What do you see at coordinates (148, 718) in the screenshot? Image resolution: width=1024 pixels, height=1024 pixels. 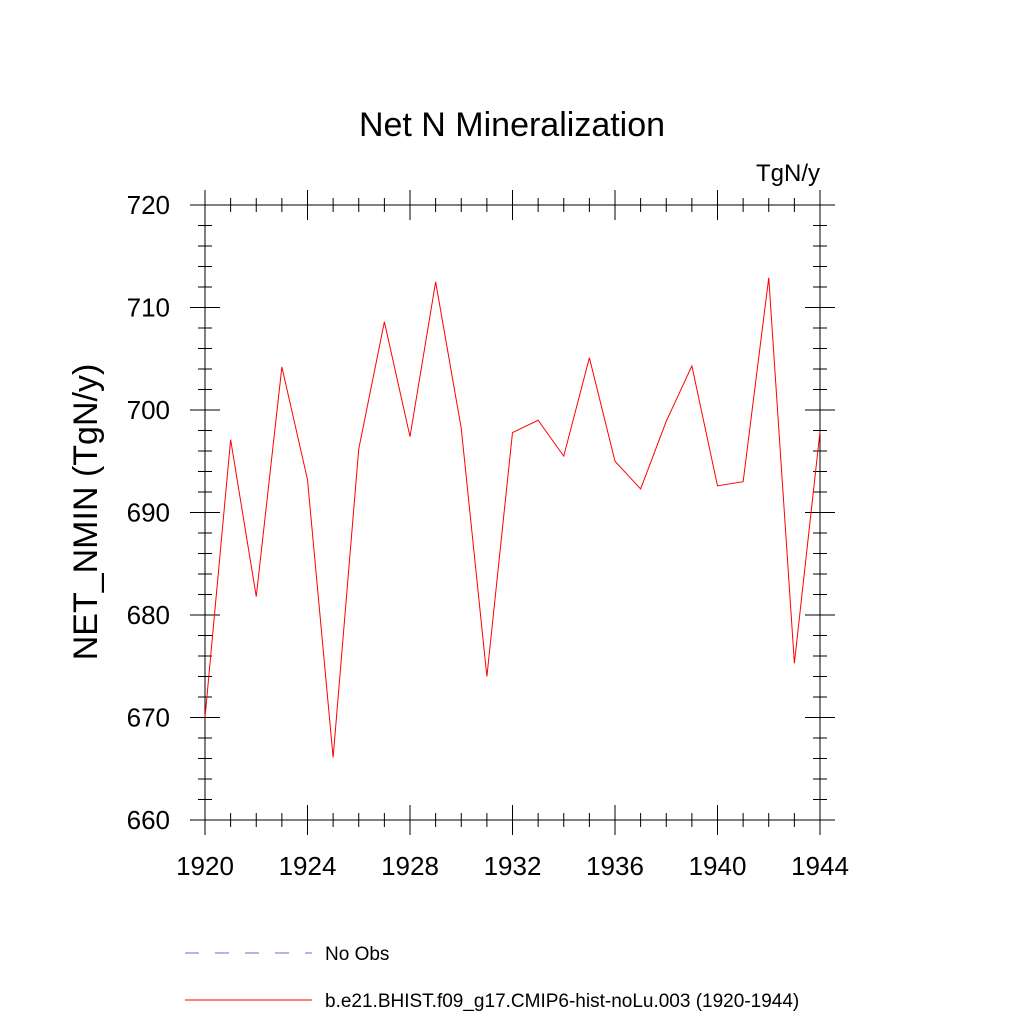 I see `y-tick-label: 670` at bounding box center [148, 718].